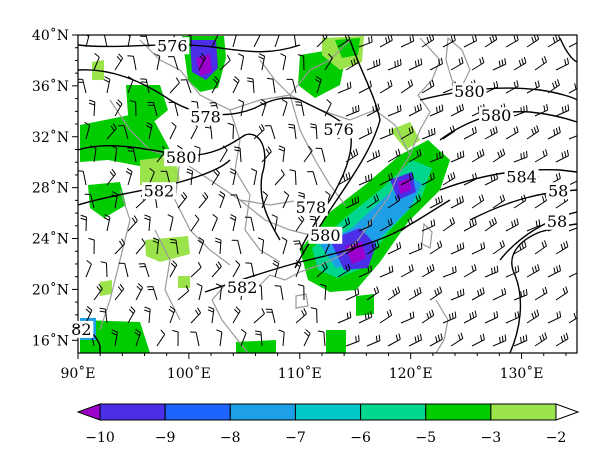 The height and width of the screenshot is (471, 600). What do you see at coordinates (204, 65) in the screenshot?
I see `shade-blob-north-center` at bounding box center [204, 65].